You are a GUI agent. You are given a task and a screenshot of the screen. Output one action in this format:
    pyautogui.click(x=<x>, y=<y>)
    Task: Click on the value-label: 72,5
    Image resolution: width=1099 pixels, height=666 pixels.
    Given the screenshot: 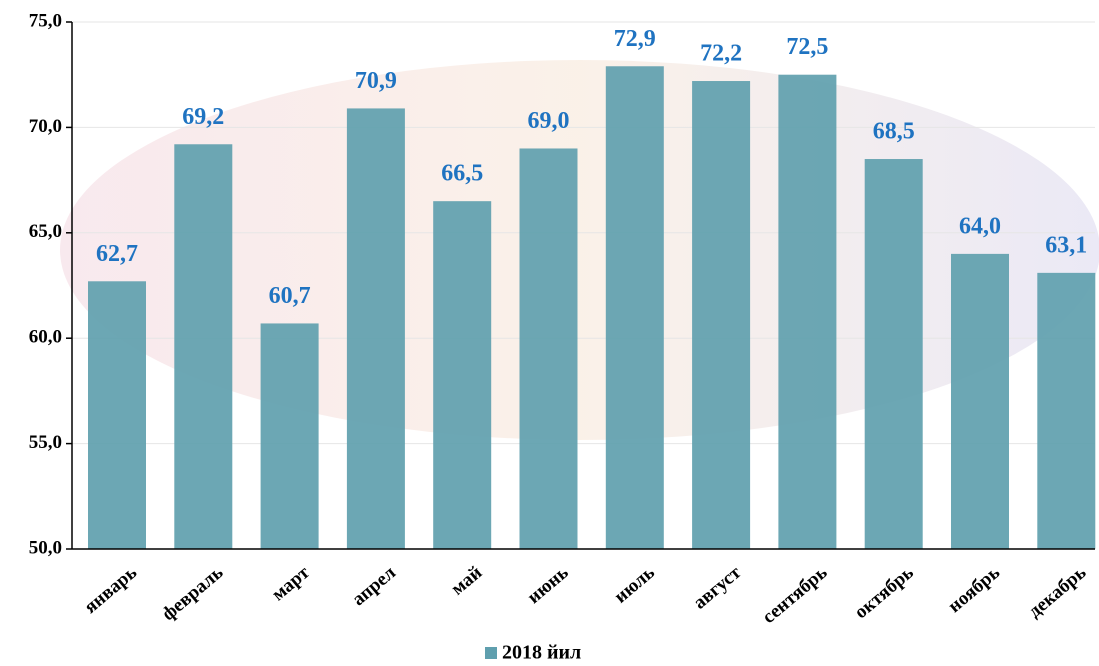 What is the action you would take?
    pyautogui.click(x=807, y=47)
    